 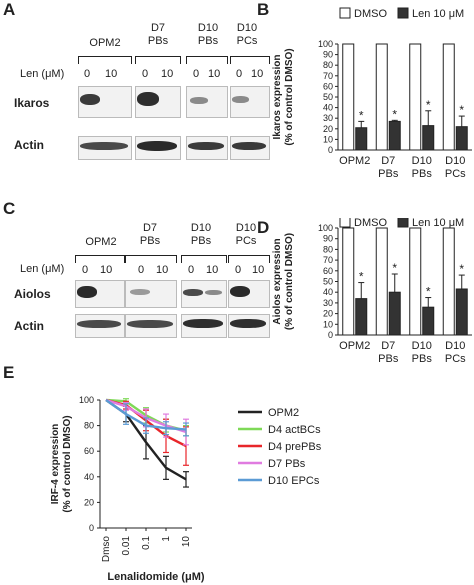 I want to click on blot-c-group-label-2: D7 PBs, so click(x=150, y=234).